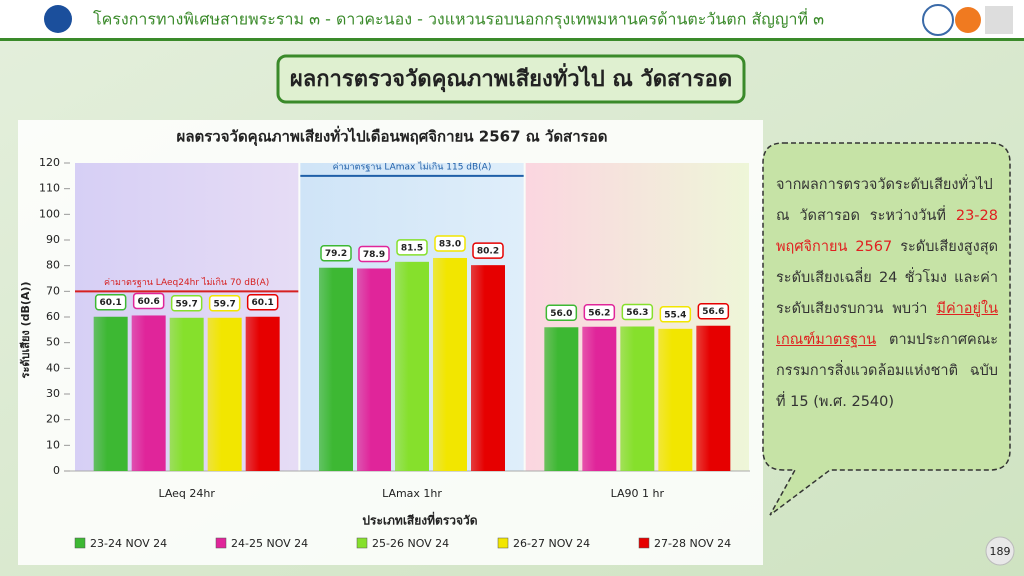 This screenshot has width=1024, height=576. I want to click on legend-label: 26-27 NOV 24, so click(551, 543).